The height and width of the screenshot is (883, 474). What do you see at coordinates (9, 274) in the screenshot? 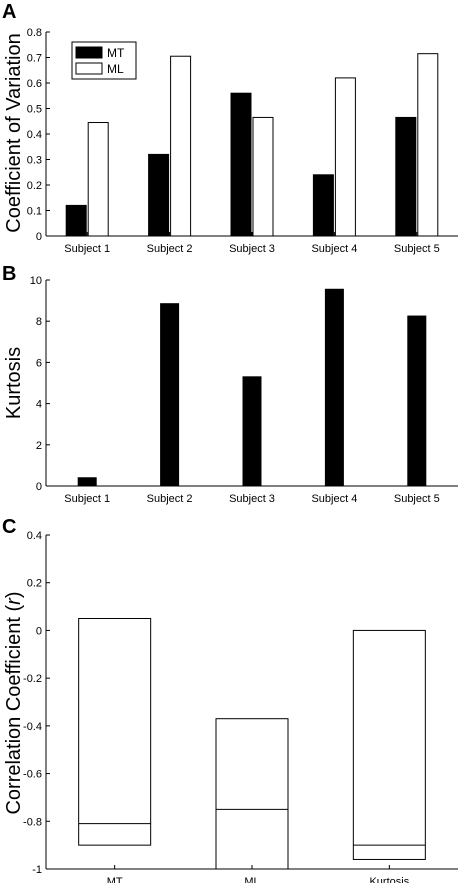
I see `panel-b-label: B` at bounding box center [9, 274].